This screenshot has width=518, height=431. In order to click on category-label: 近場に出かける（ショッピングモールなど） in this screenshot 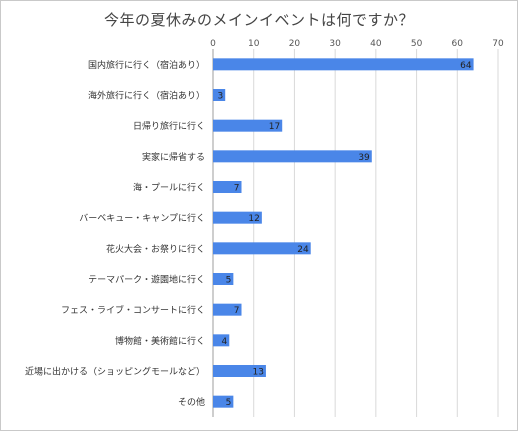, I will do `click(115, 372)`.